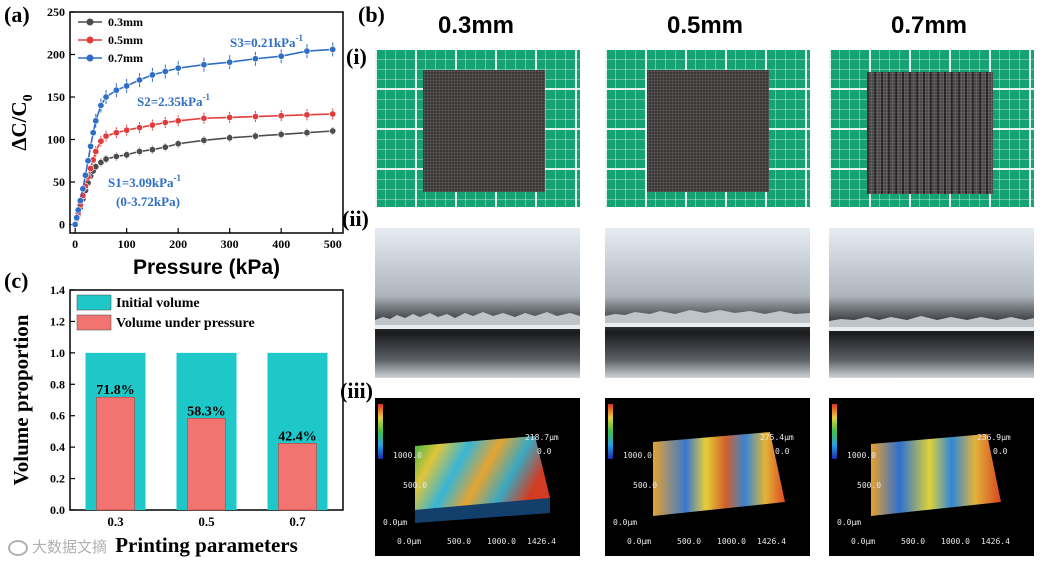  Describe the element at coordinates (174, 100) in the screenshot. I see `s2-label: S2=2.35kPa-1` at that location.